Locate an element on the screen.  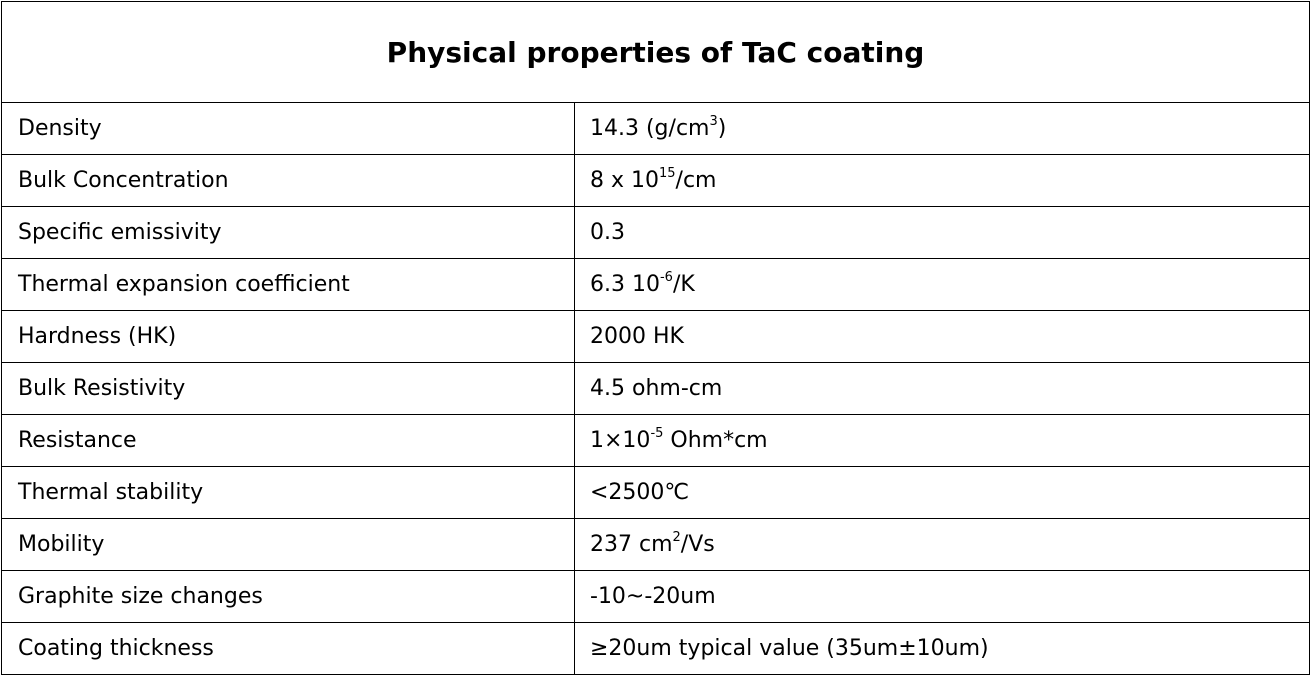
table-row: Bulk Resistivity 4.5 ohm-cm is located at coordinates (655, 388).